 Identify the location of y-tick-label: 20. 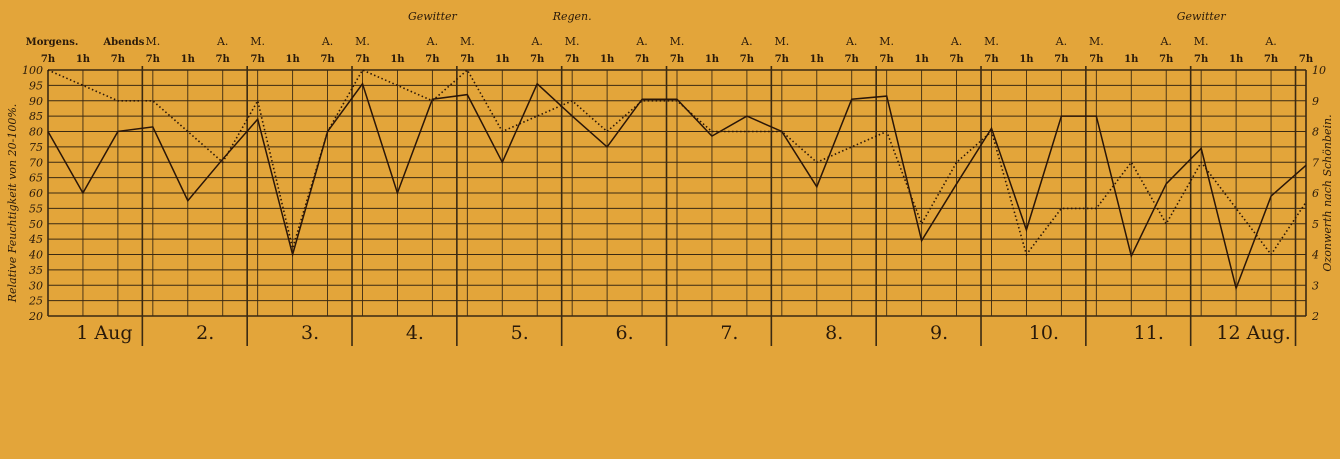
(35, 316).